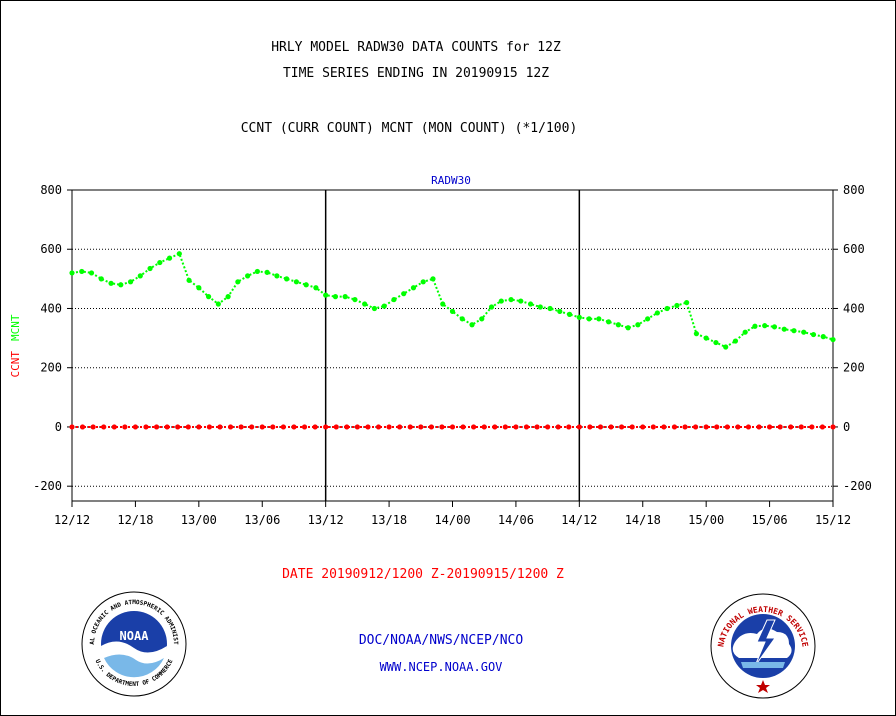 This screenshot has height=716, width=896. What do you see at coordinates (423, 574) in the screenshot?
I see `date-range: DATE 20190912/1200 Z-20190915/1200 Z` at bounding box center [423, 574].